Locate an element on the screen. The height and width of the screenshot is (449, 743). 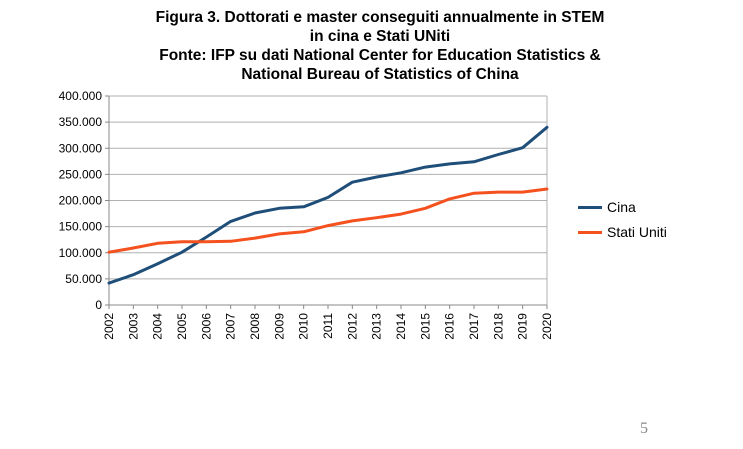
y-tick-label: 400.000 is located at coordinates (81, 96).